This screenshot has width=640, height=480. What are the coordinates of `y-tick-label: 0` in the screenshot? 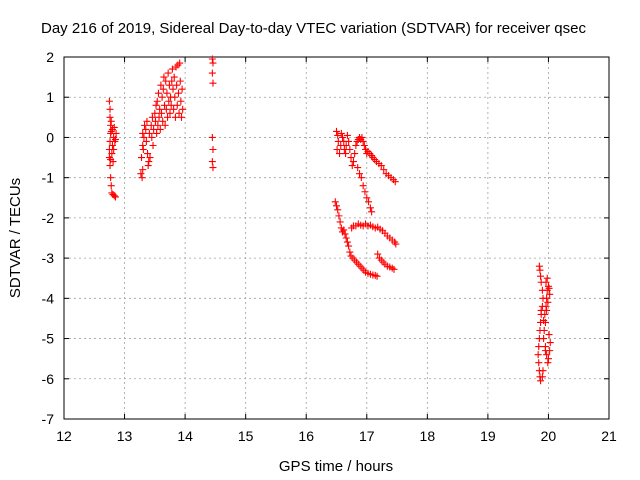 It's located at (50, 137).